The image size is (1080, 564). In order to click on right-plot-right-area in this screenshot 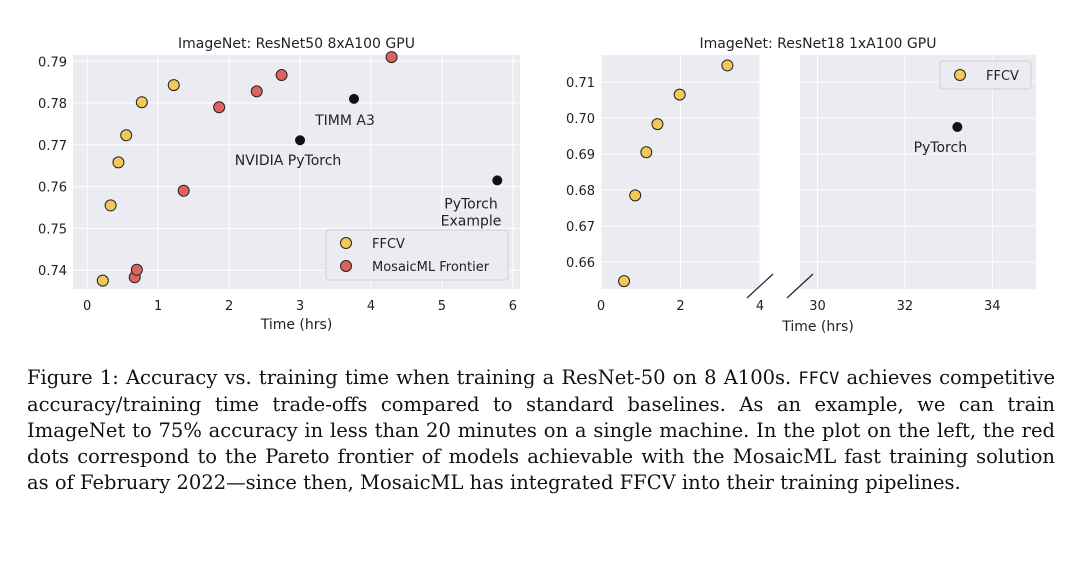, I will do `click(918, 172)`.